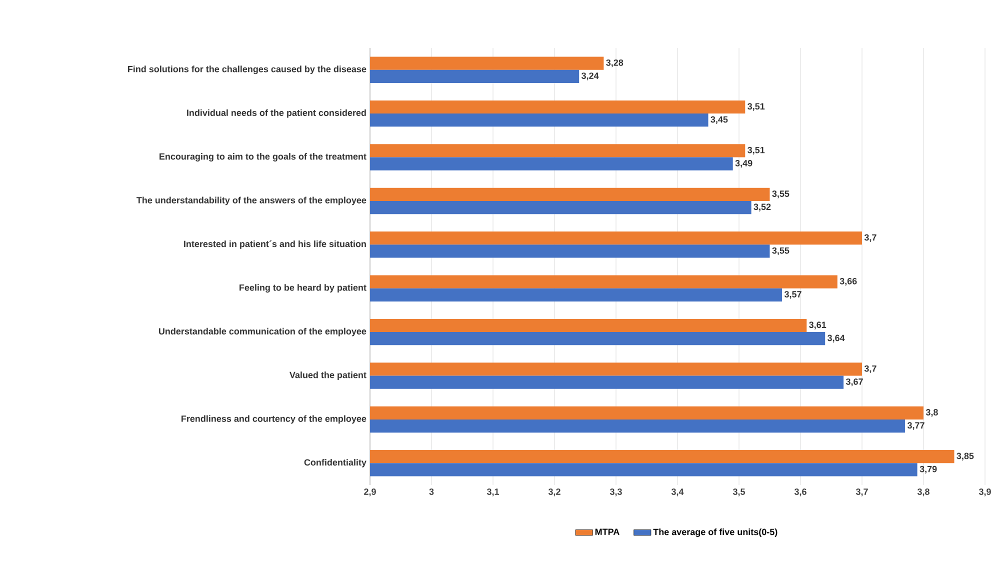  What do you see at coordinates (554, 492) in the screenshot?
I see `x-tick-label: 3,2` at bounding box center [554, 492].